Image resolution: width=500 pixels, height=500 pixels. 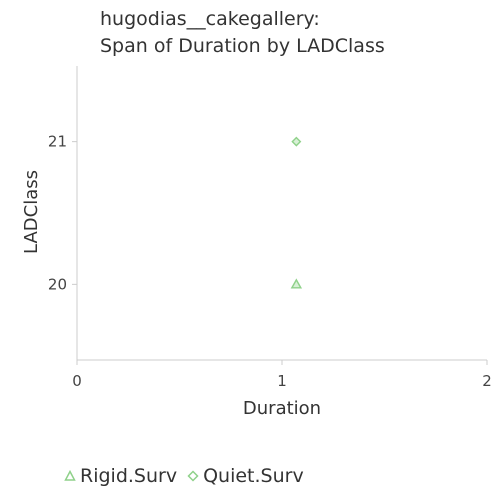 I want to click on y-tick-label: 21, so click(x=57, y=142).